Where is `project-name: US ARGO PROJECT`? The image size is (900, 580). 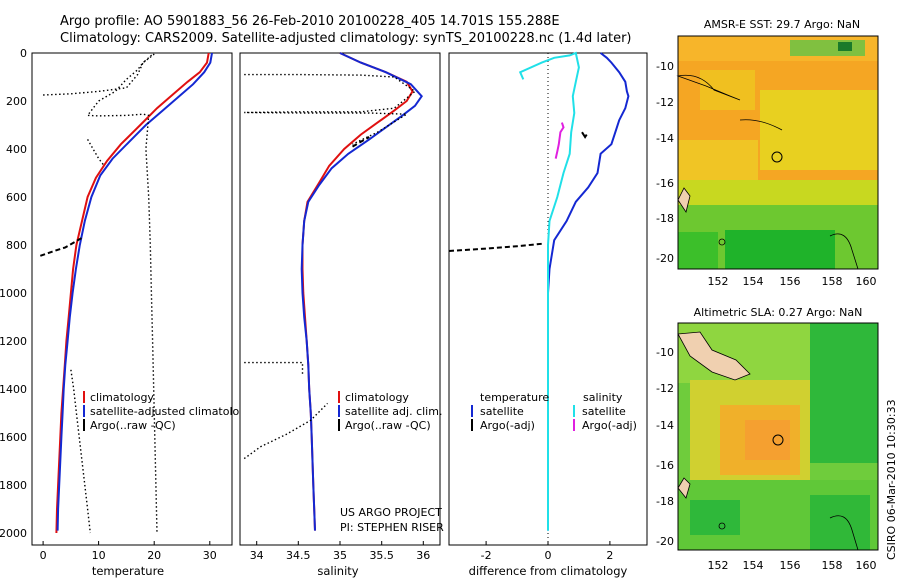
project-name: US ARGO PROJECT is located at coordinates (391, 512).